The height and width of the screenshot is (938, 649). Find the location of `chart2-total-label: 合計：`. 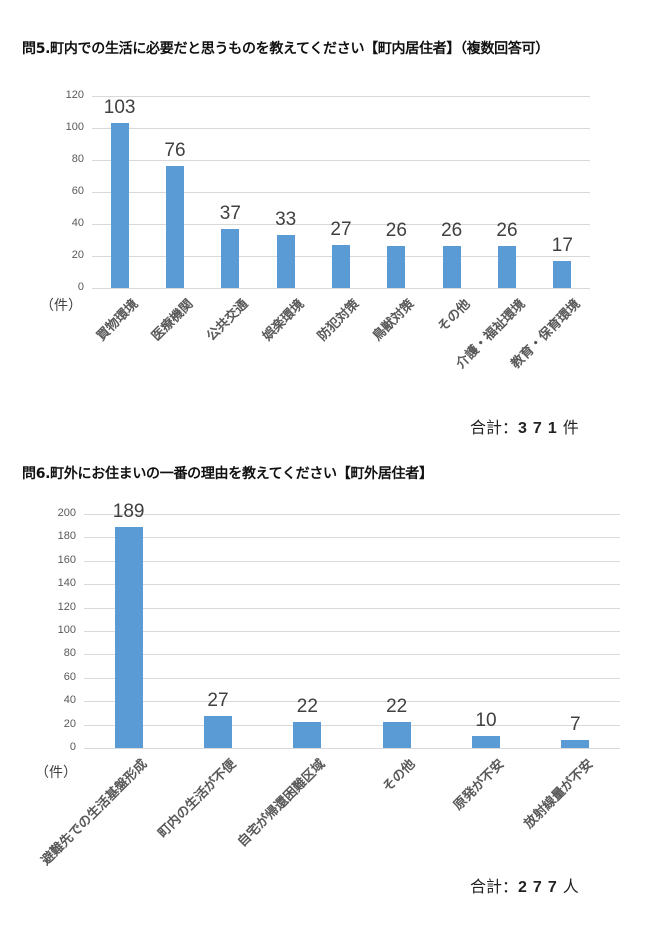

chart2-total-label: 合計： is located at coordinates (494, 886).